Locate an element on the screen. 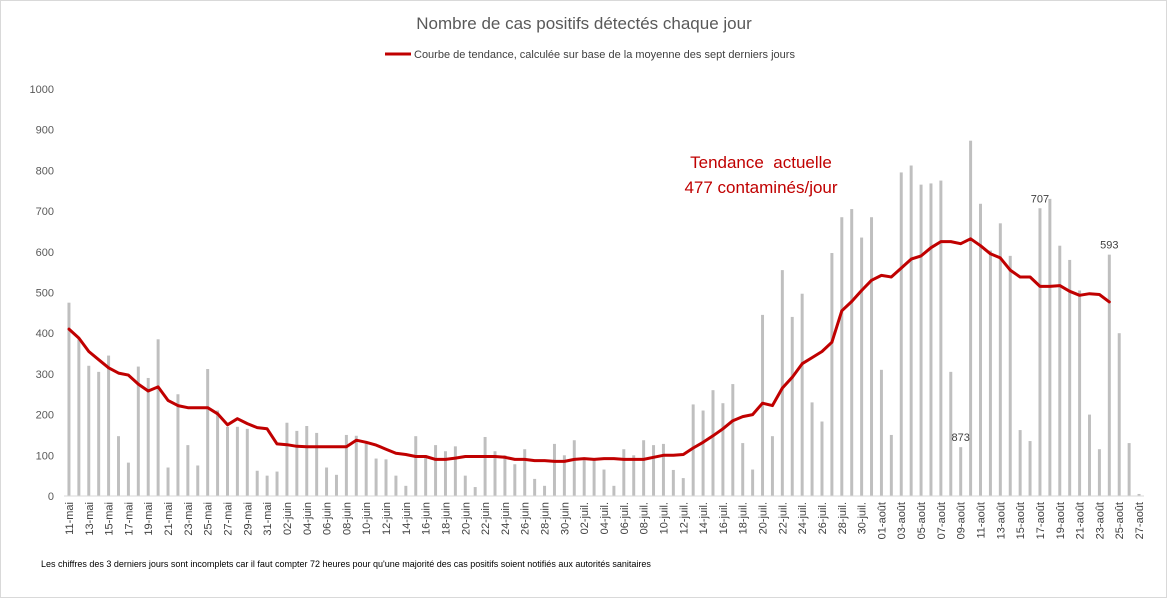 The height and width of the screenshot is (599, 1167). data-label: 593 is located at coordinates (1109, 246).